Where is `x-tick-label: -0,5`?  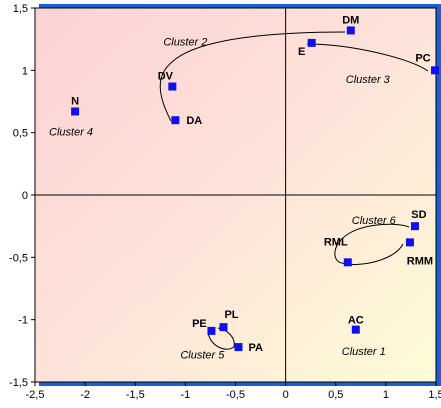 x-tick-label: -0,5 is located at coordinates (235, 395).